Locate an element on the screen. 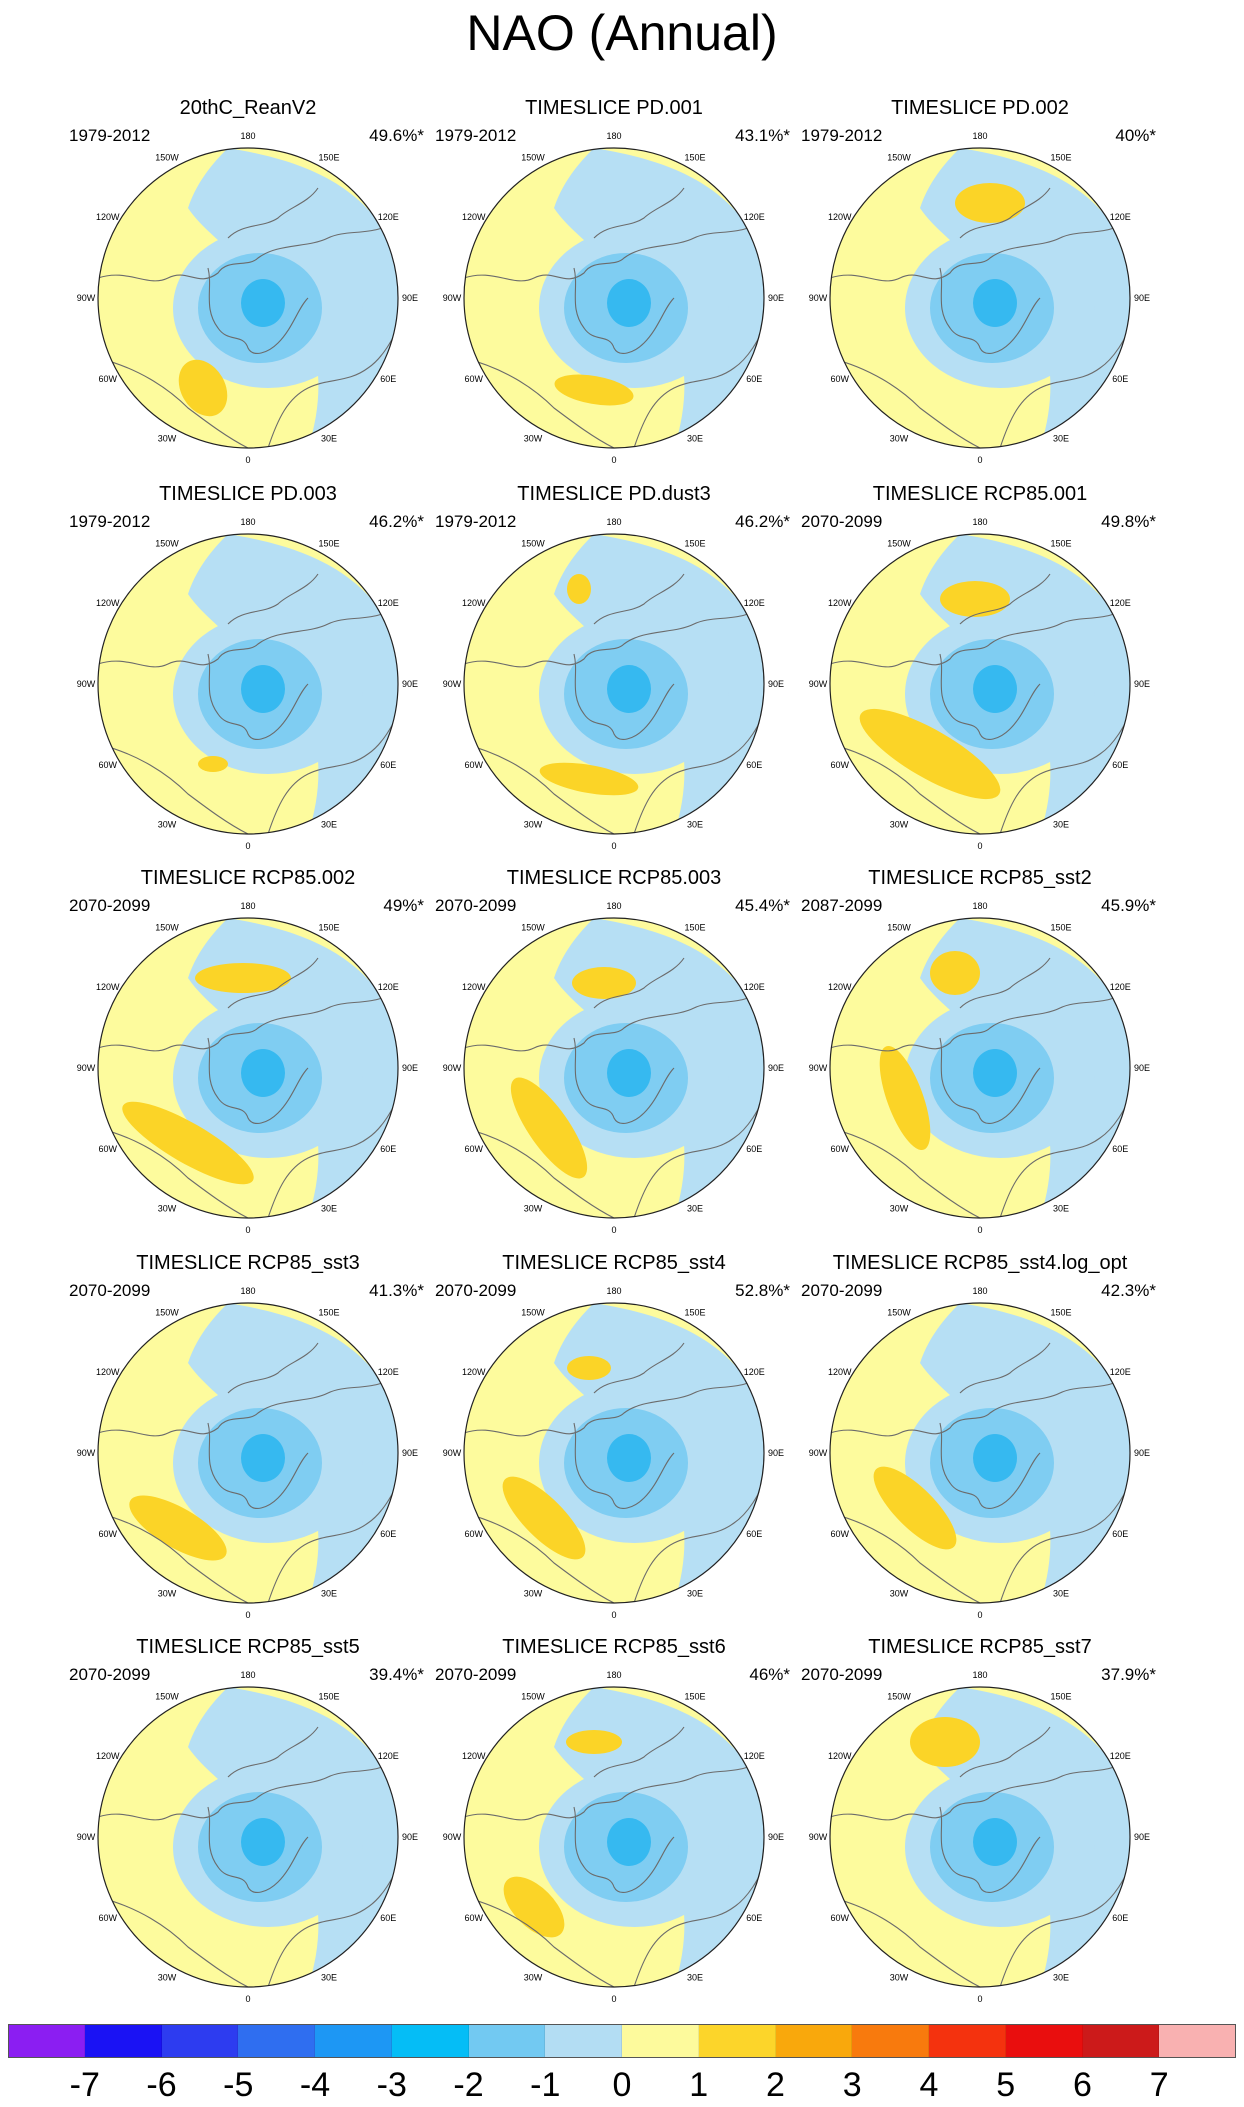  colorbar-frame is located at coordinates (622, 2041).